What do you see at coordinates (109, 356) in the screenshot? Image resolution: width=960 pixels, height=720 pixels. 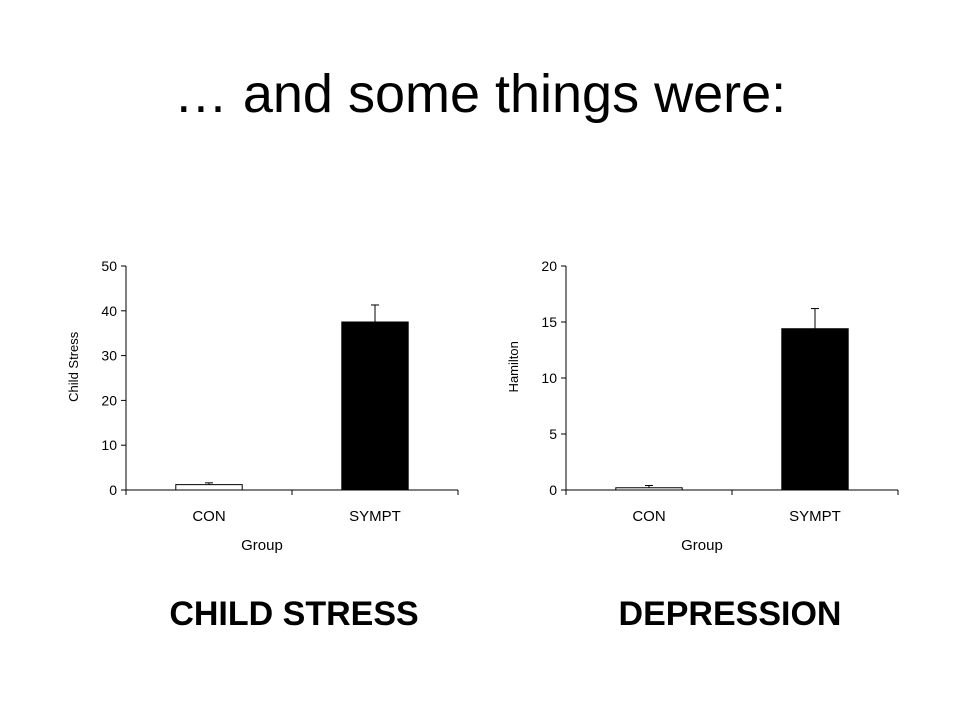 I see `chart-0-y-tick-label: 30` at bounding box center [109, 356].